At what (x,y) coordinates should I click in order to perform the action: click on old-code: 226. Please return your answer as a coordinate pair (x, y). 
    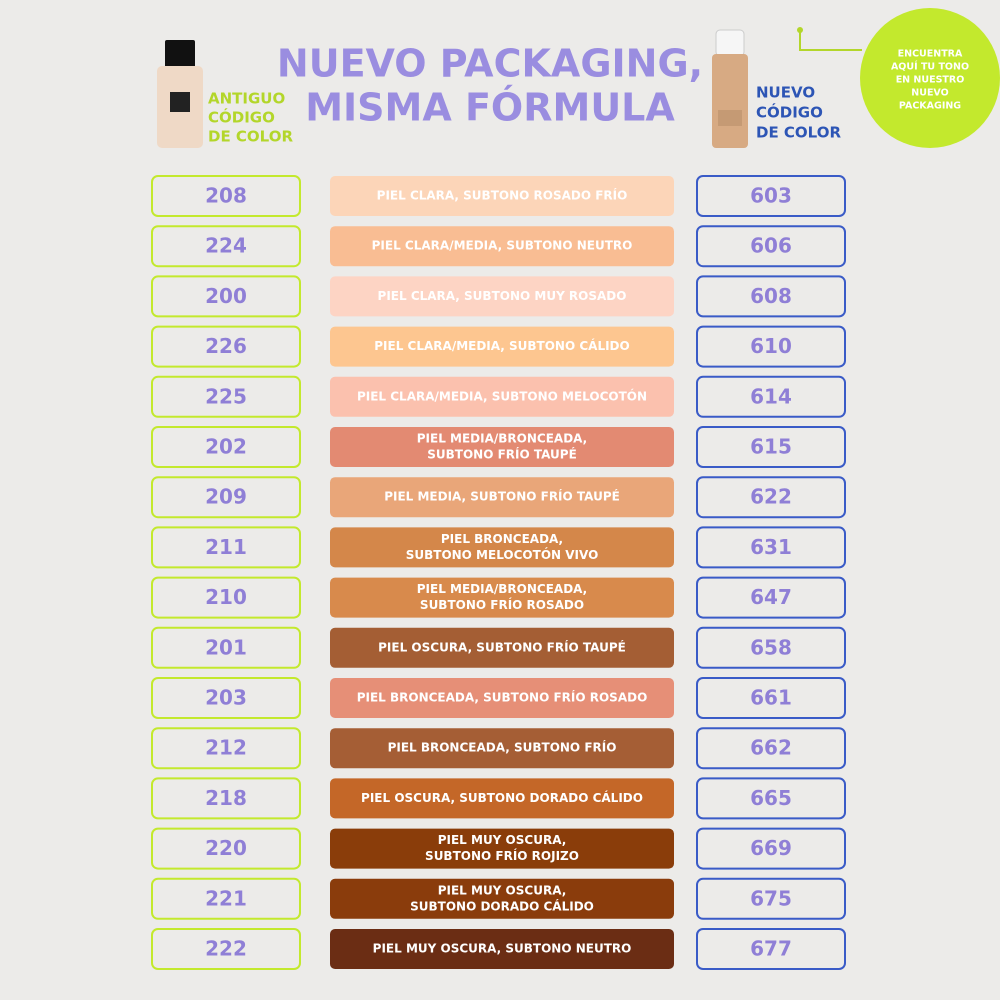
    Looking at the image, I should click on (226, 346).